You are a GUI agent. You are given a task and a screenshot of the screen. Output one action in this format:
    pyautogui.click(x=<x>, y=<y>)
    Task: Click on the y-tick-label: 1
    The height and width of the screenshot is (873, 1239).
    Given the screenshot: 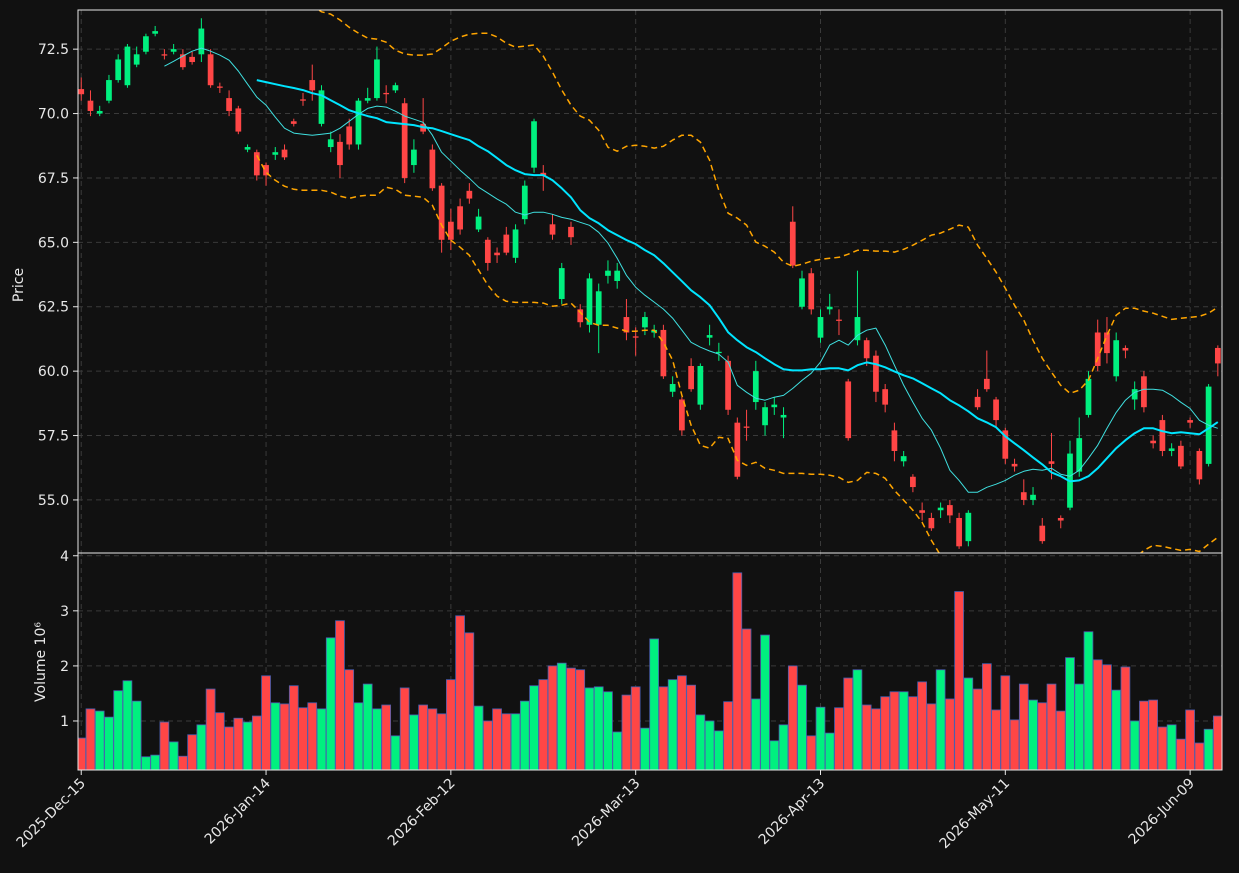 What is the action you would take?
    pyautogui.click(x=64, y=722)
    